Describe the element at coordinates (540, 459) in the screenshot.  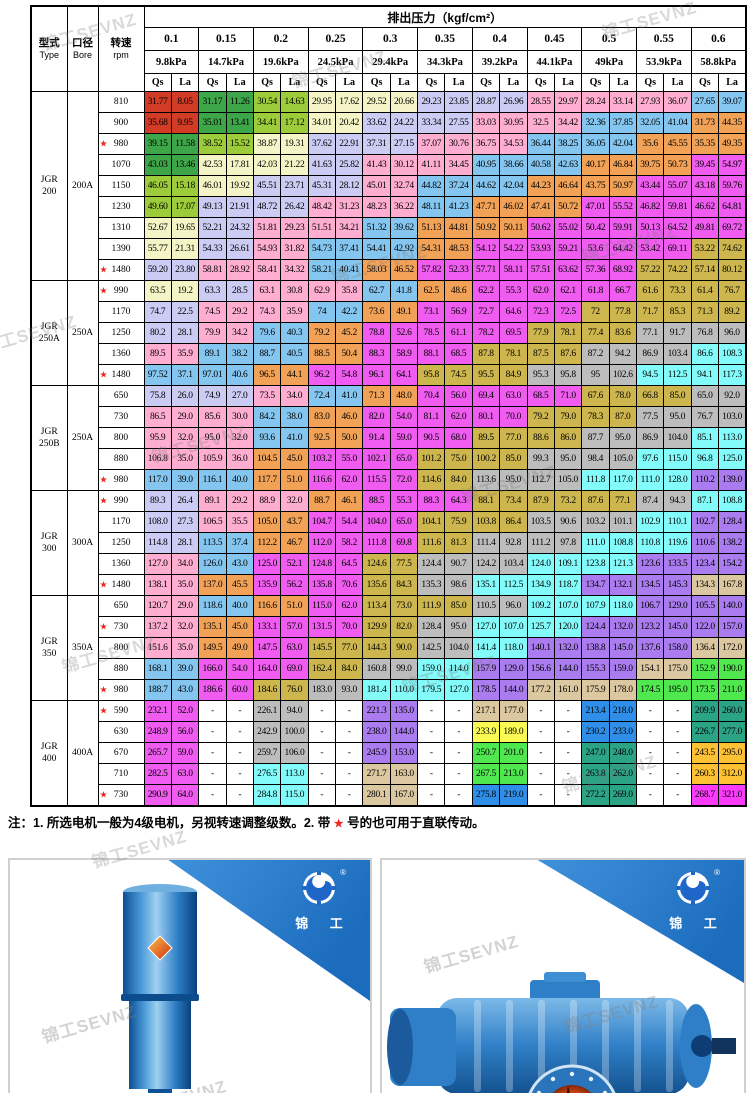
I see `qs-cell: 99.3` at that location.